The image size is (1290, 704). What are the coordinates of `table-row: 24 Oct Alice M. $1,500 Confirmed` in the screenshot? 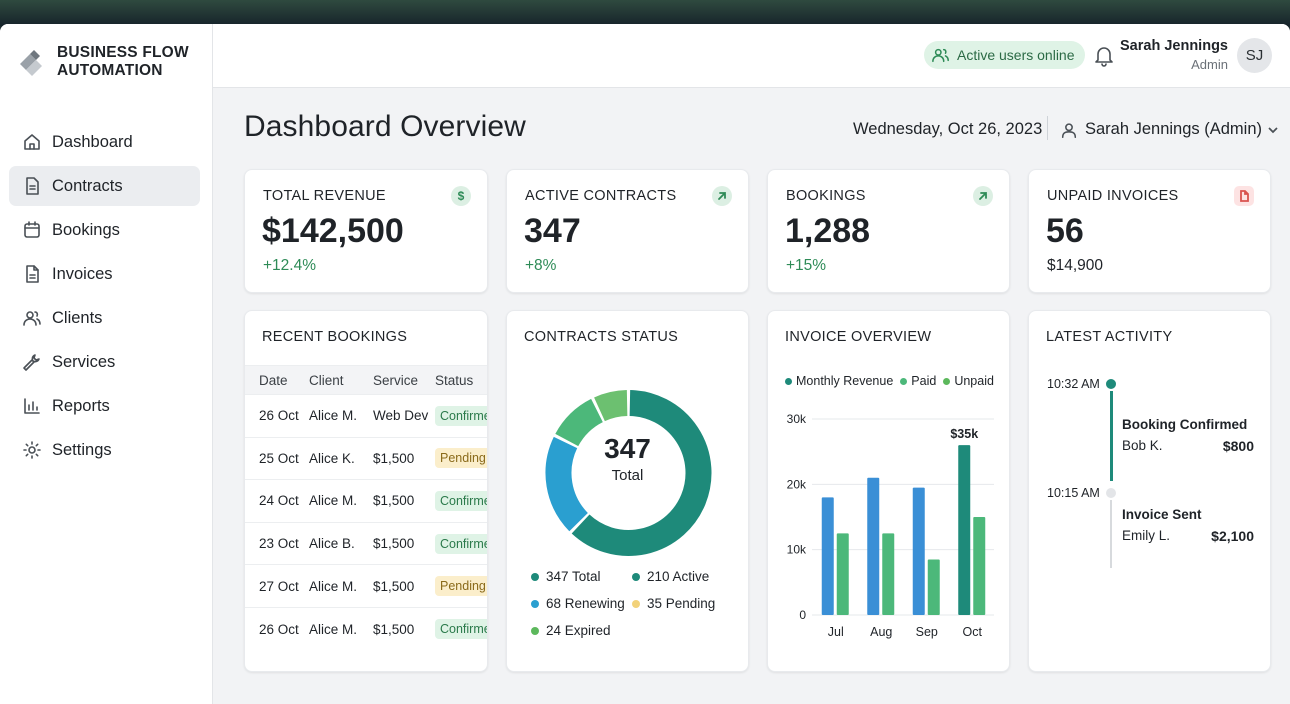 It's located at (366, 501).